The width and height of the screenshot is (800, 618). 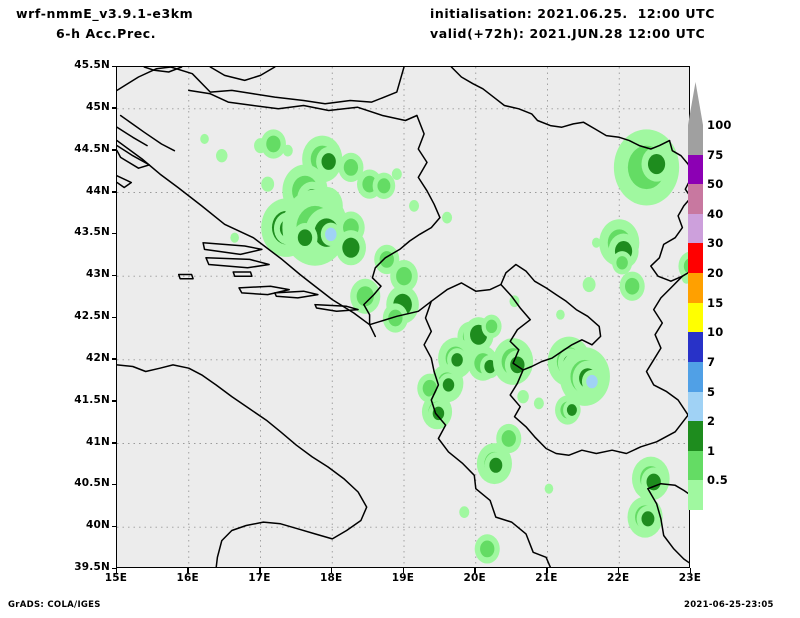 What do you see at coordinates (92, 567) in the screenshot?
I see `latitude-tick-label: 39.5N` at bounding box center [92, 567].